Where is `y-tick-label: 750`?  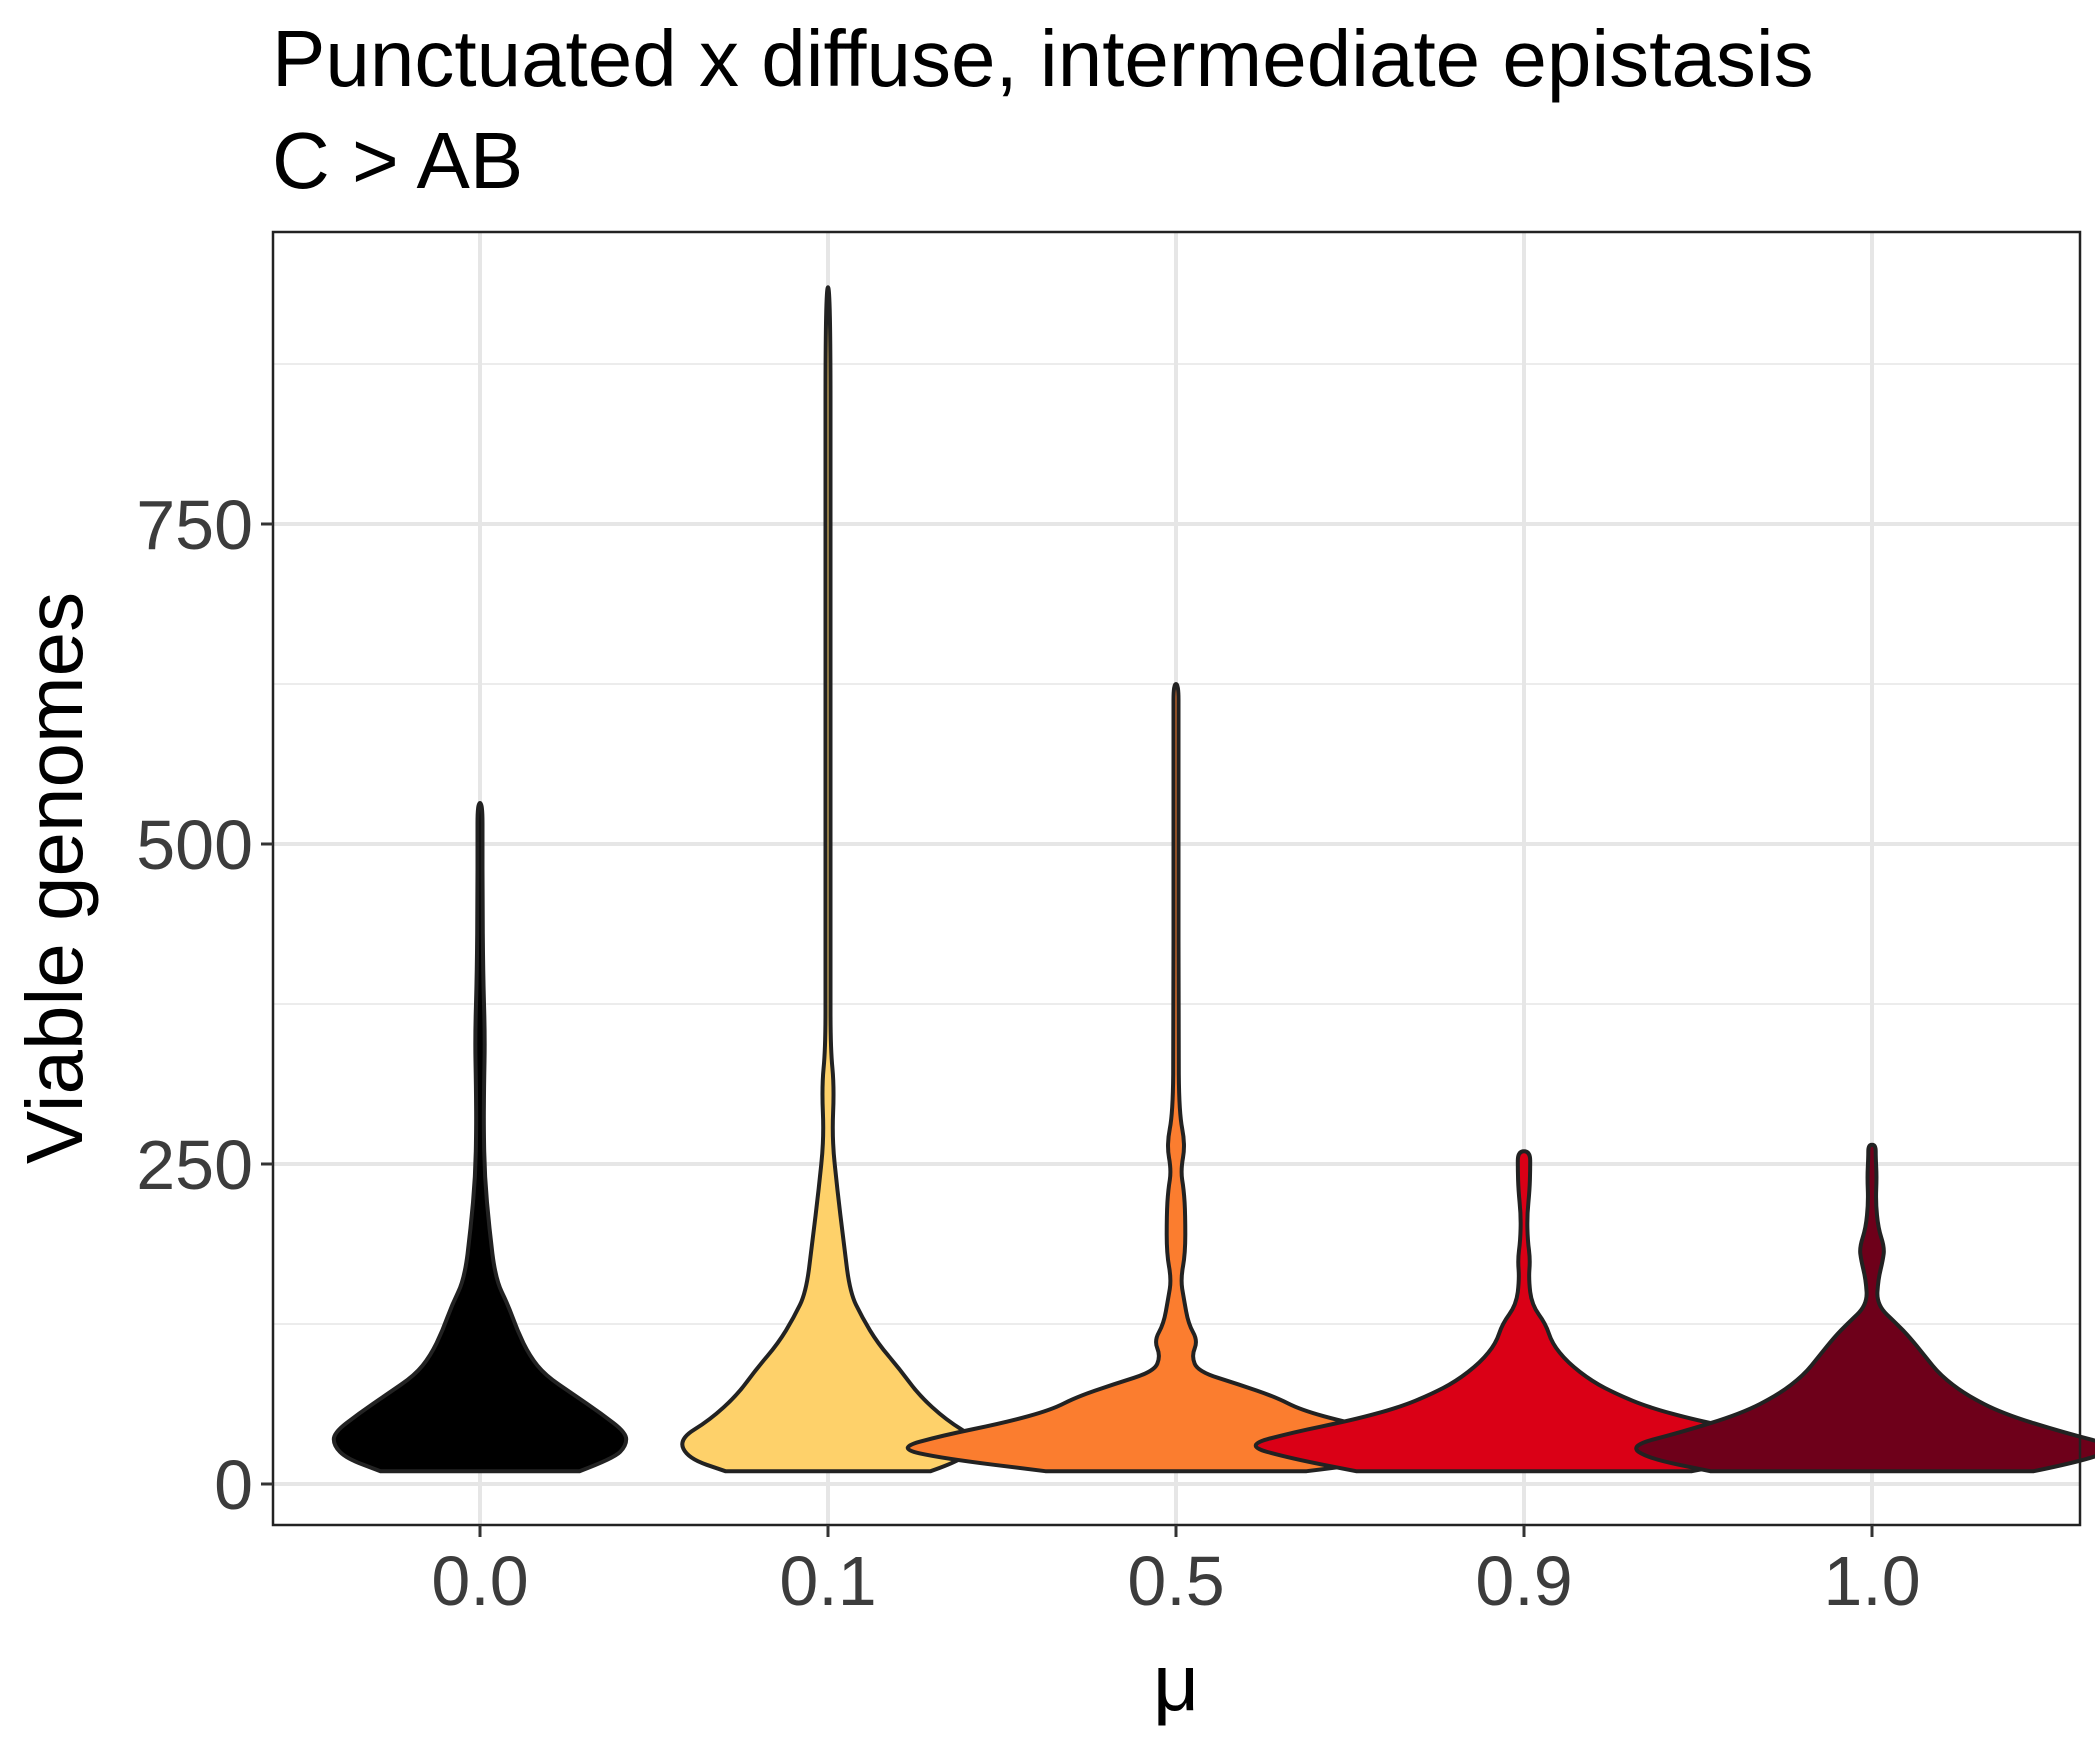 y-tick-label: 750 is located at coordinates (194, 525).